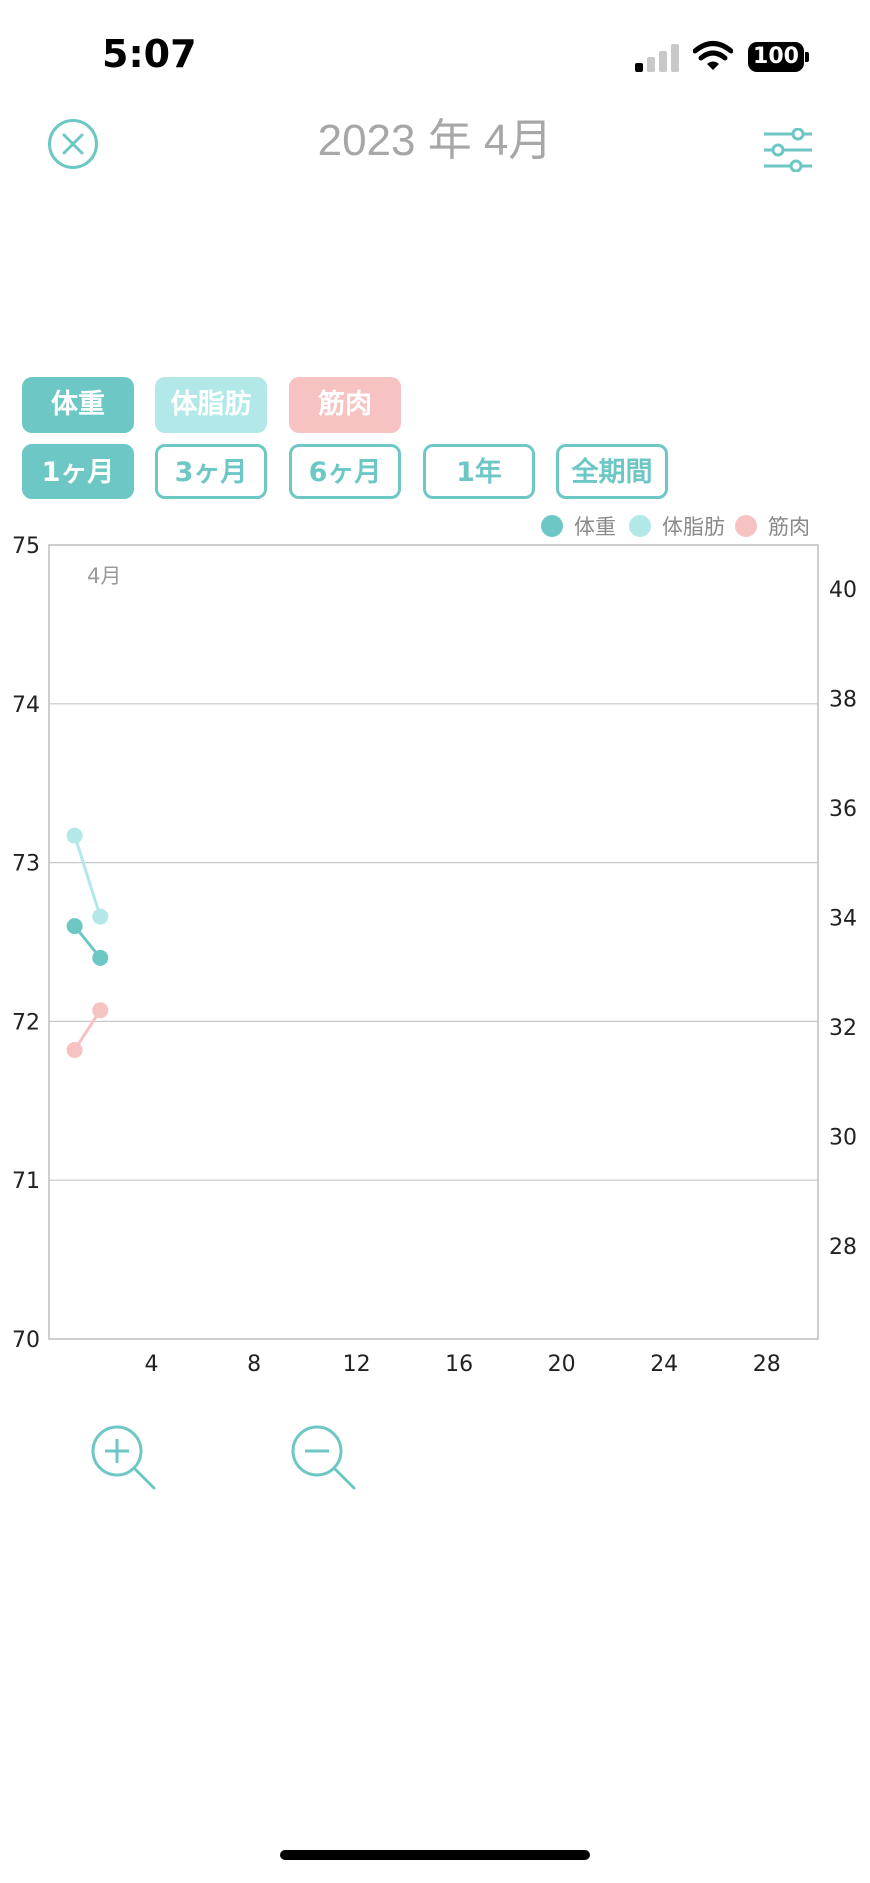 This screenshot has height=1883, width=870. What do you see at coordinates (843, 809) in the screenshot?
I see `y-right-tick-label: 36` at bounding box center [843, 809].